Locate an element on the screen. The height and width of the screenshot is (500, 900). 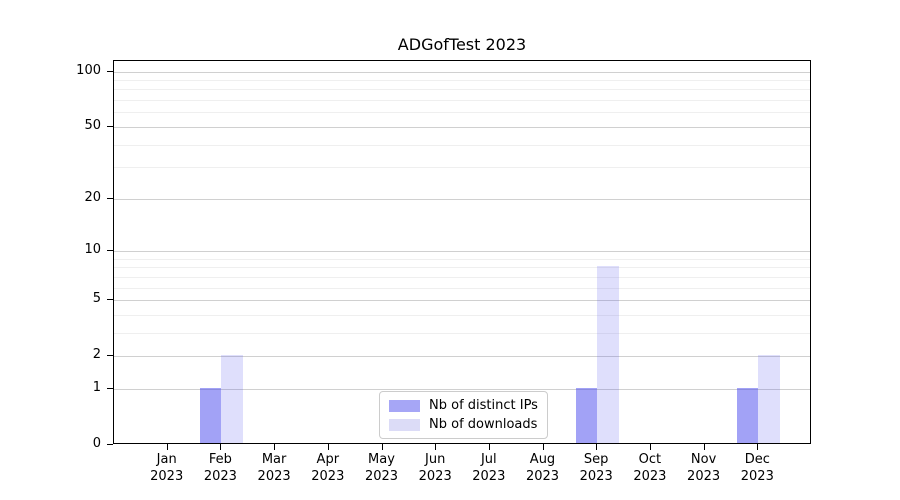
legend-row-distinct-ips: Nb of distinct IPs is located at coordinates (463, 405).